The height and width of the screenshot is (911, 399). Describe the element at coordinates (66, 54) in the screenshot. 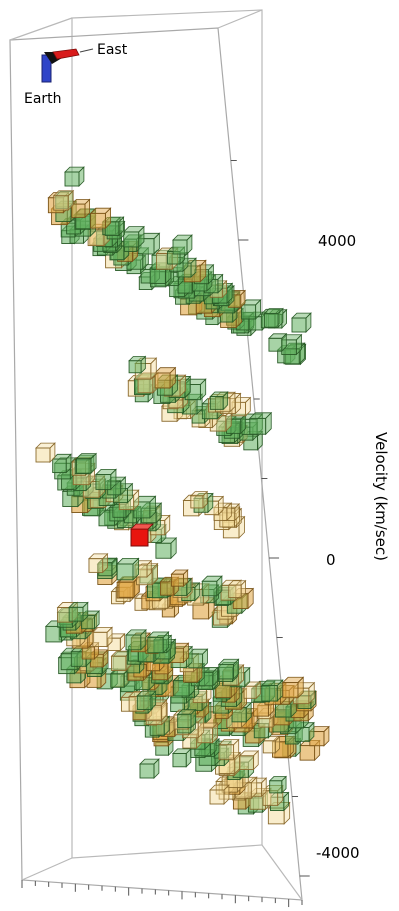

I see `east-arrow` at that location.